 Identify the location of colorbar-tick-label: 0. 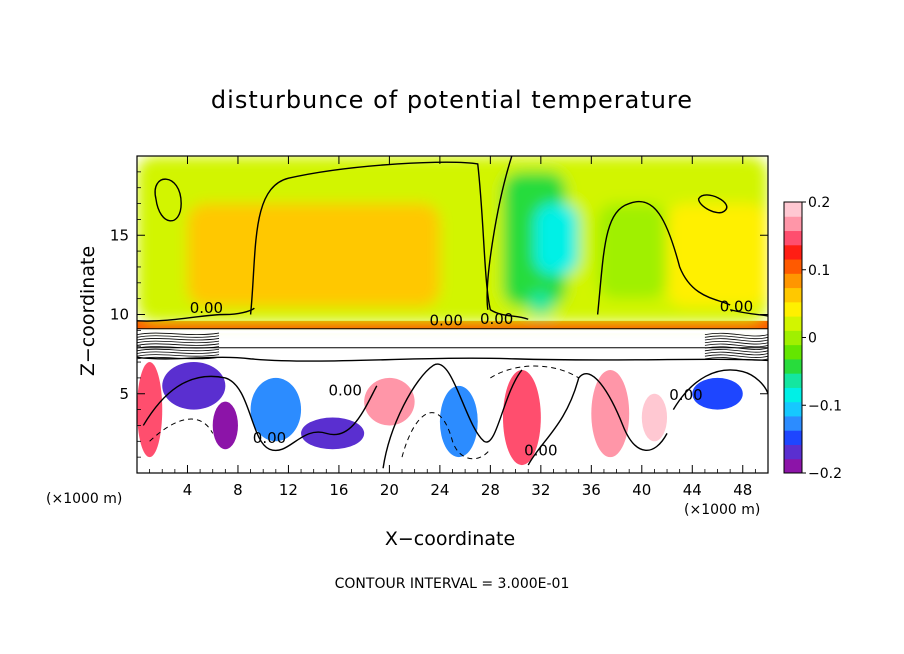
(812, 339).